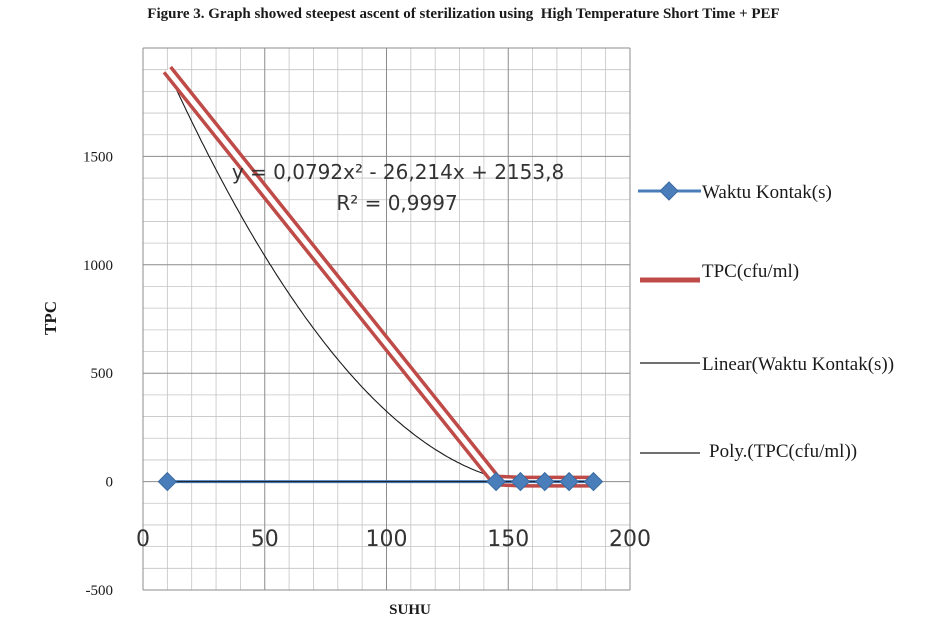 This screenshot has width=927, height=627. What do you see at coordinates (783, 451) in the screenshot?
I see `legend-label: Poly.(TPC(cfu/ml))` at bounding box center [783, 451].